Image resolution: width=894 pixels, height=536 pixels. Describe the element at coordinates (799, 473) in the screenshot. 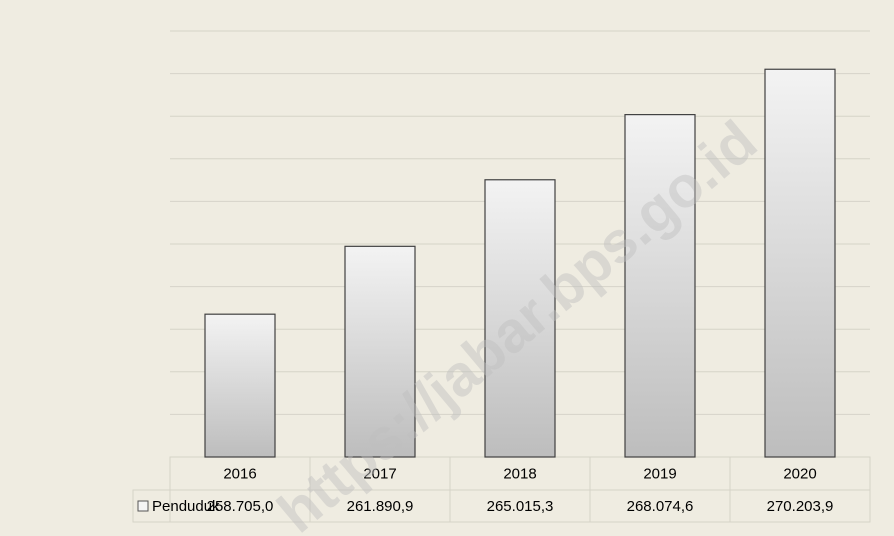

I see `x-tick-label: 2020` at that location.